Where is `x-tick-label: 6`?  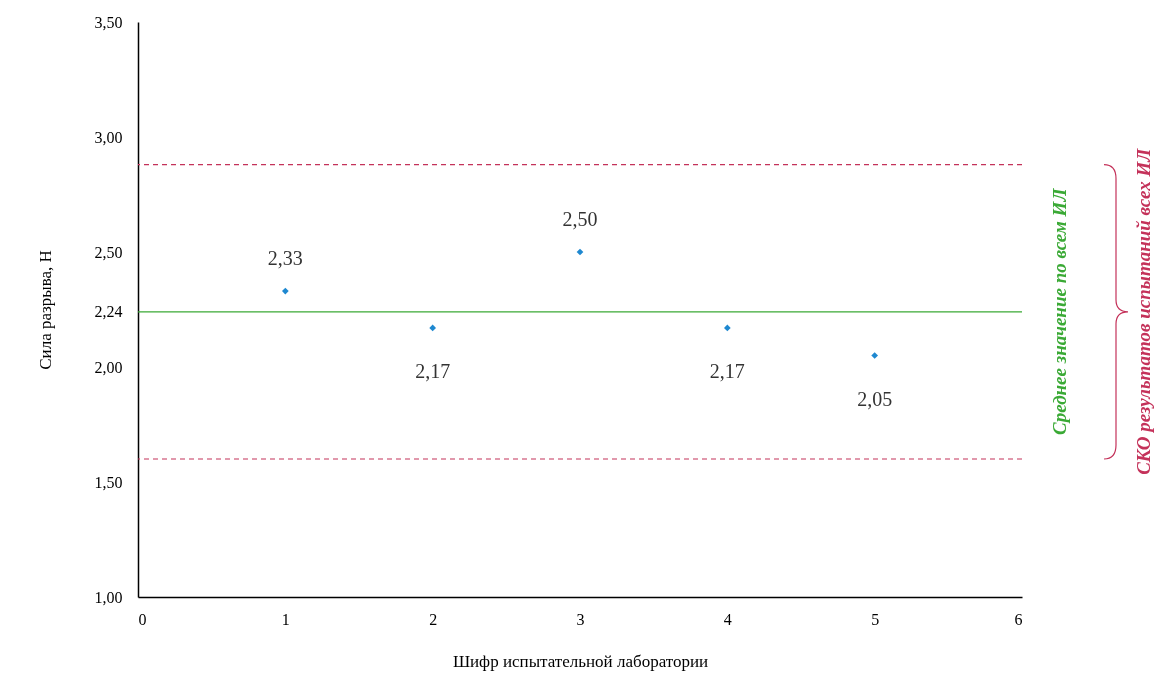
x-tick-label: 6 is located at coordinates (1018, 619).